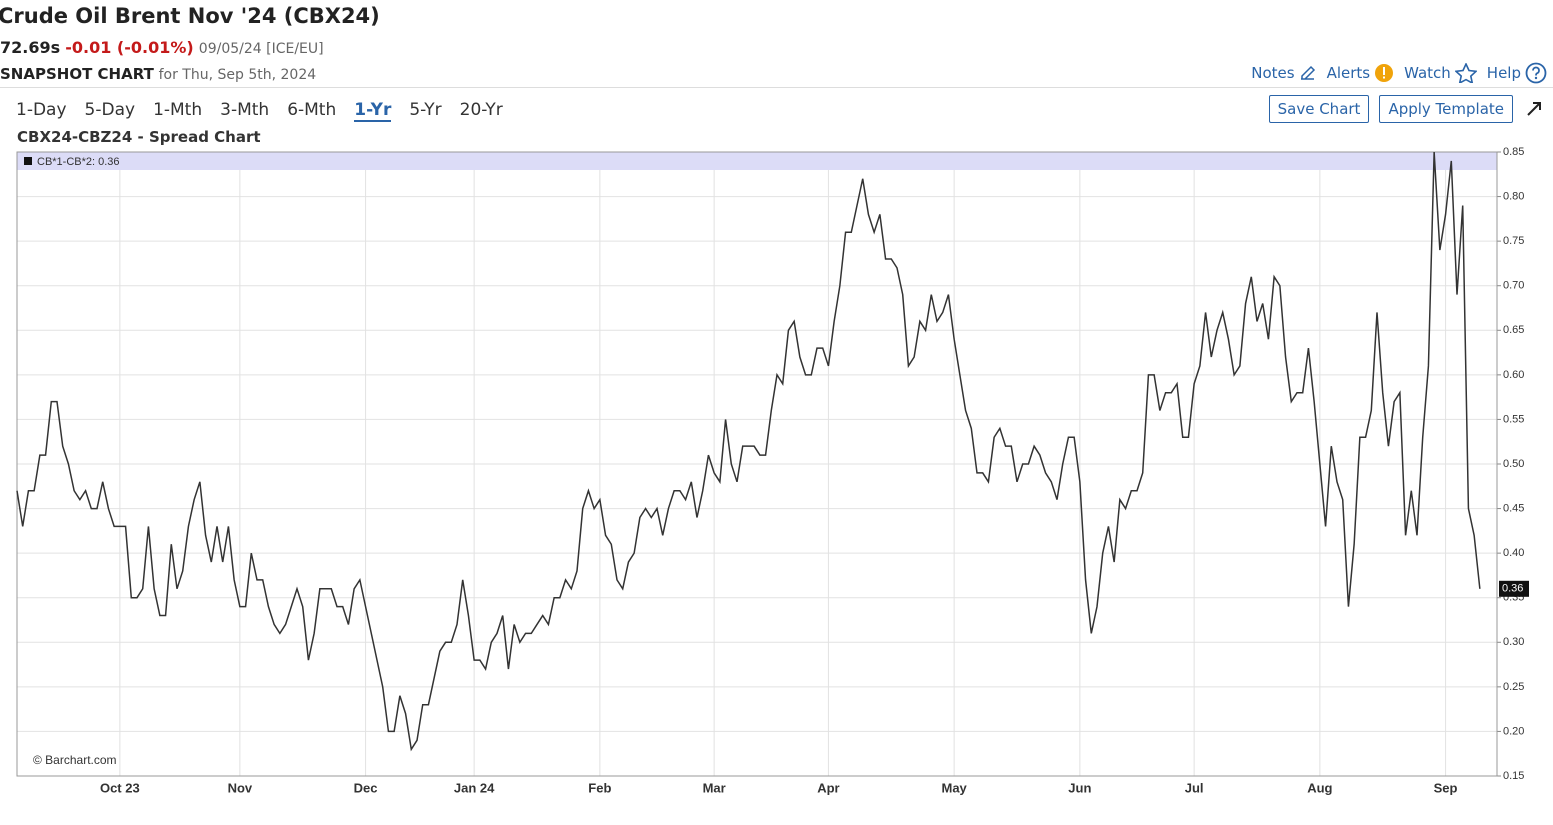 The image size is (1553, 825). I want to click on save-chart-button: Save Chart, so click(1319, 109).